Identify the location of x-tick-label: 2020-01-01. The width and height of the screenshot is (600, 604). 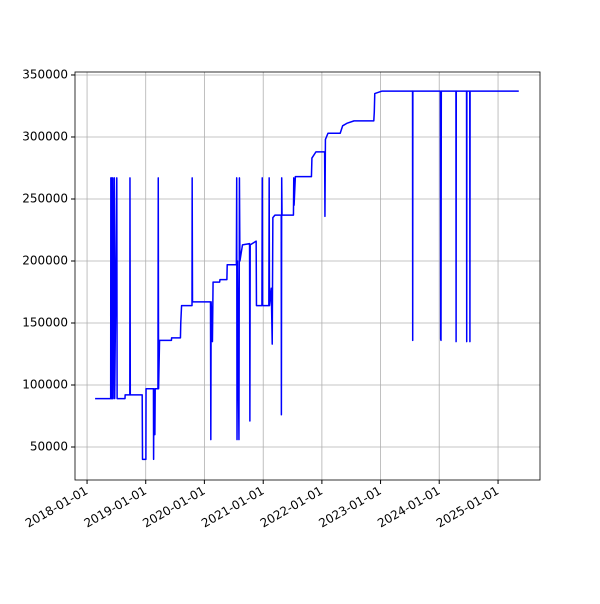
(173, 507).